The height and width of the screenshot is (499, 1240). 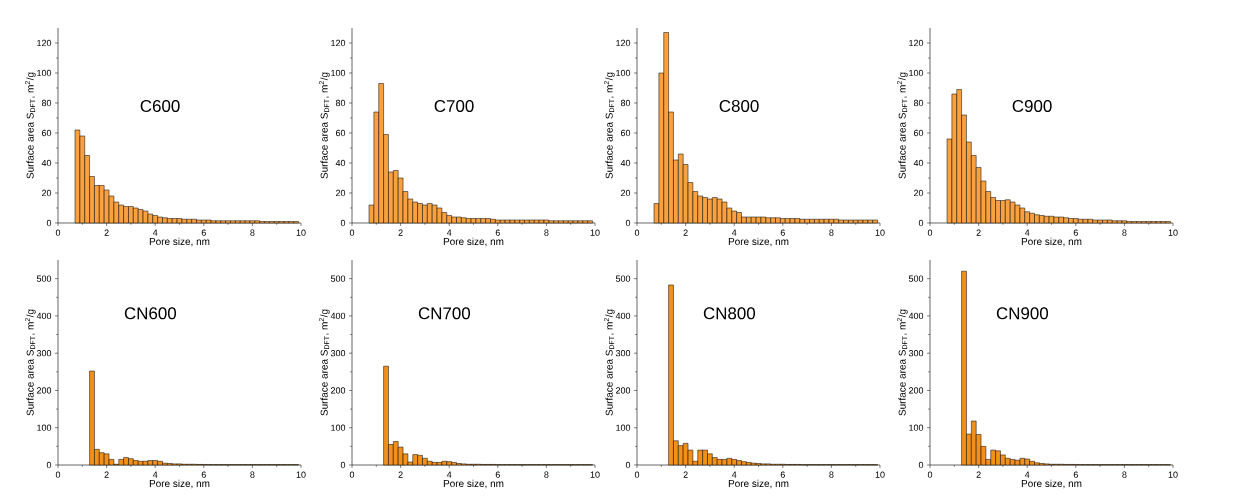 What do you see at coordinates (1032, 106) in the screenshot?
I see `annotation: C900` at bounding box center [1032, 106].